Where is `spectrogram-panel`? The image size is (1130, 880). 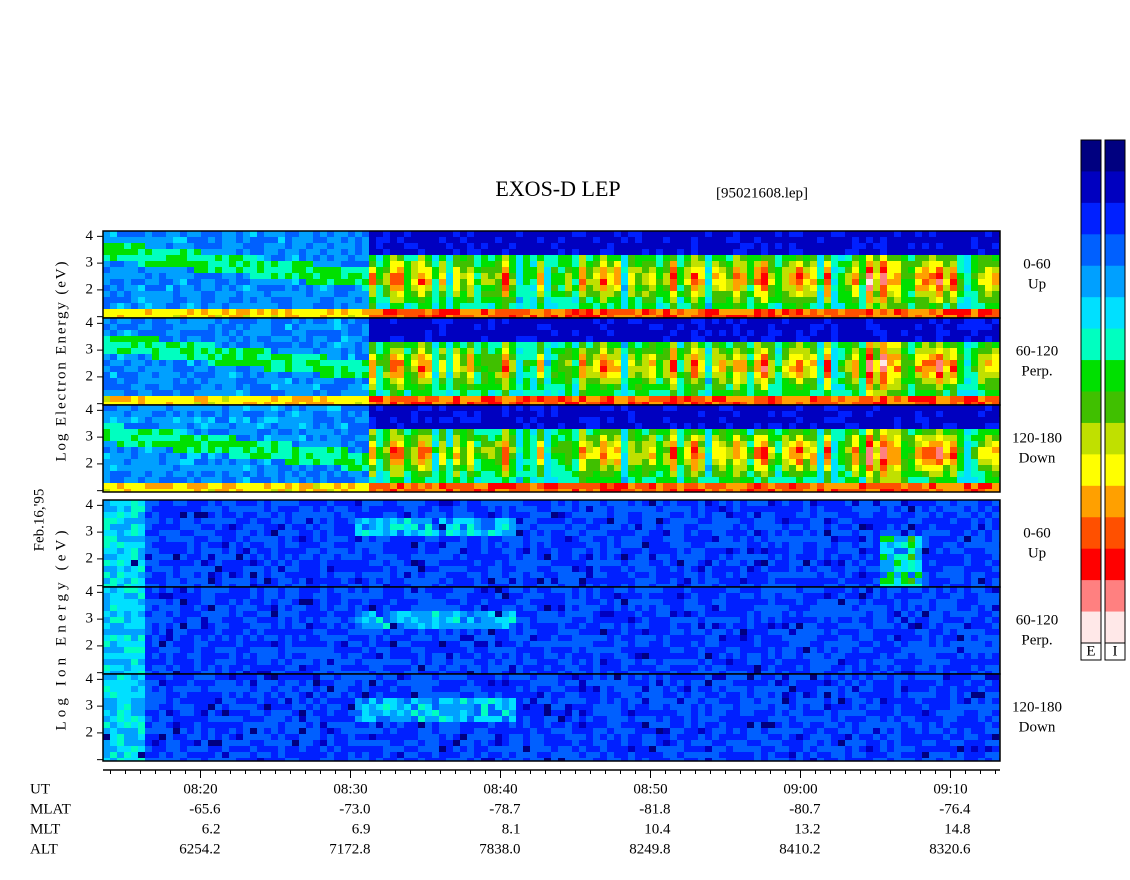
spectrogram-panel is located at coordinates (551, 448).